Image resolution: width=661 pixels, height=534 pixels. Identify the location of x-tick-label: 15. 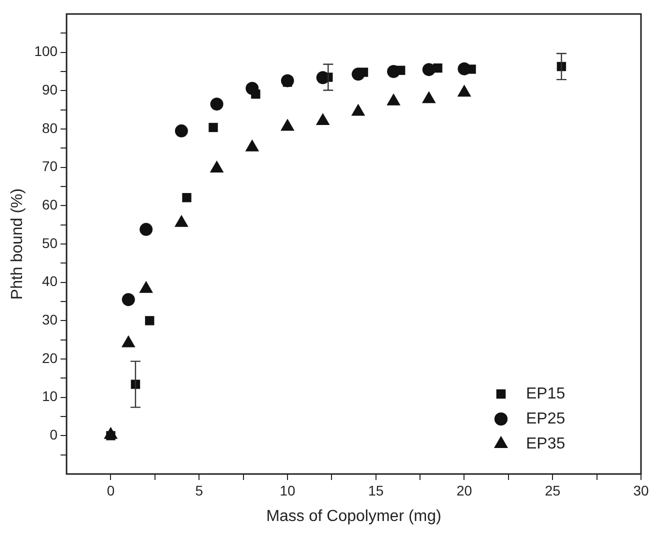
(376, 490).